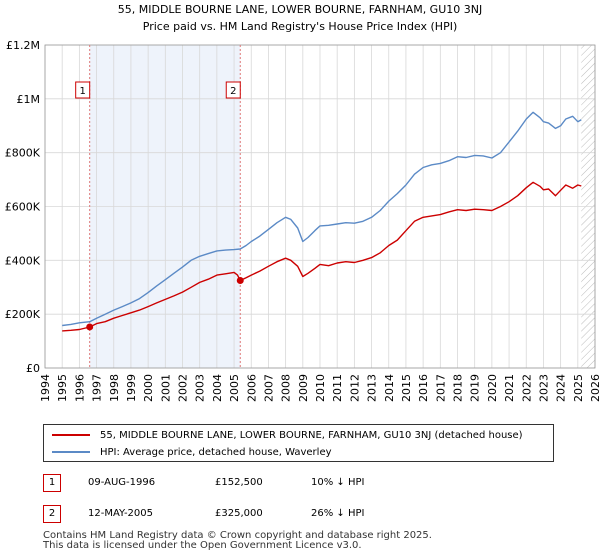 The image size is (600, 560). Describe the element at coordinates (52, 483) in the screenshot. I see `transaction-number: 1` at that location.